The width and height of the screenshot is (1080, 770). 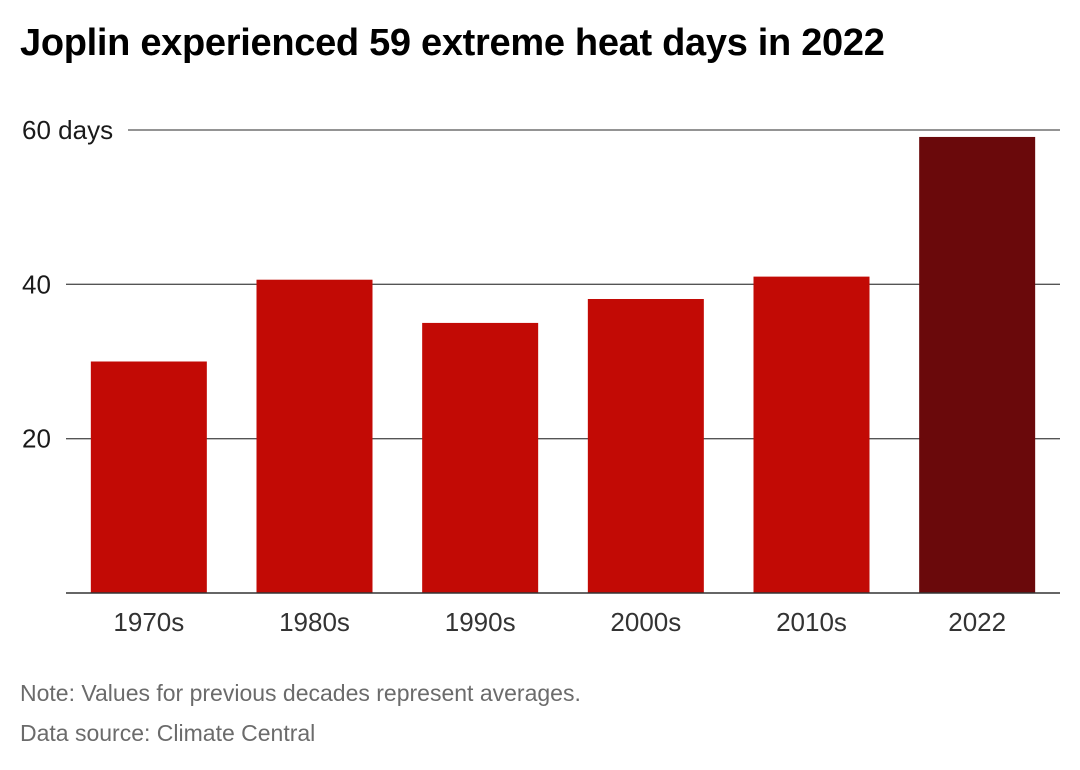 What do you see at coordinates (977, 622) in the screenshot?
I see `x-tick-label: 2022` at bounding box center [977, 622].